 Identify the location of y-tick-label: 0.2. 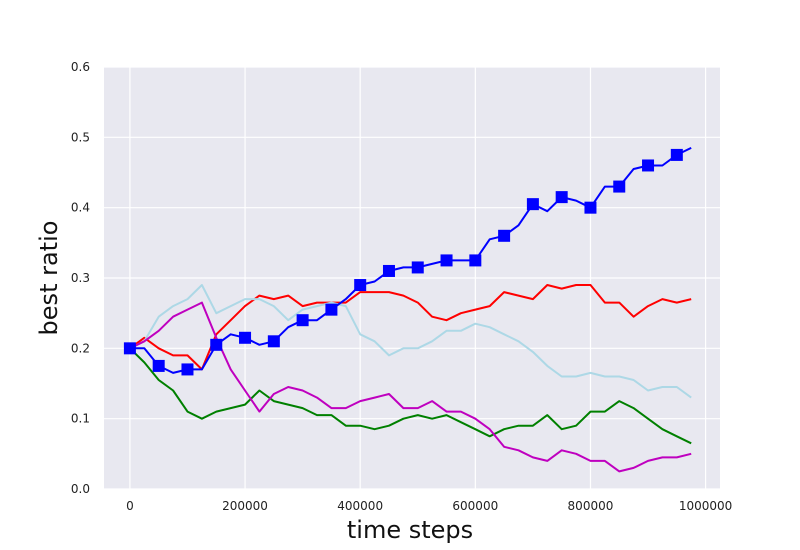
(80, 348).